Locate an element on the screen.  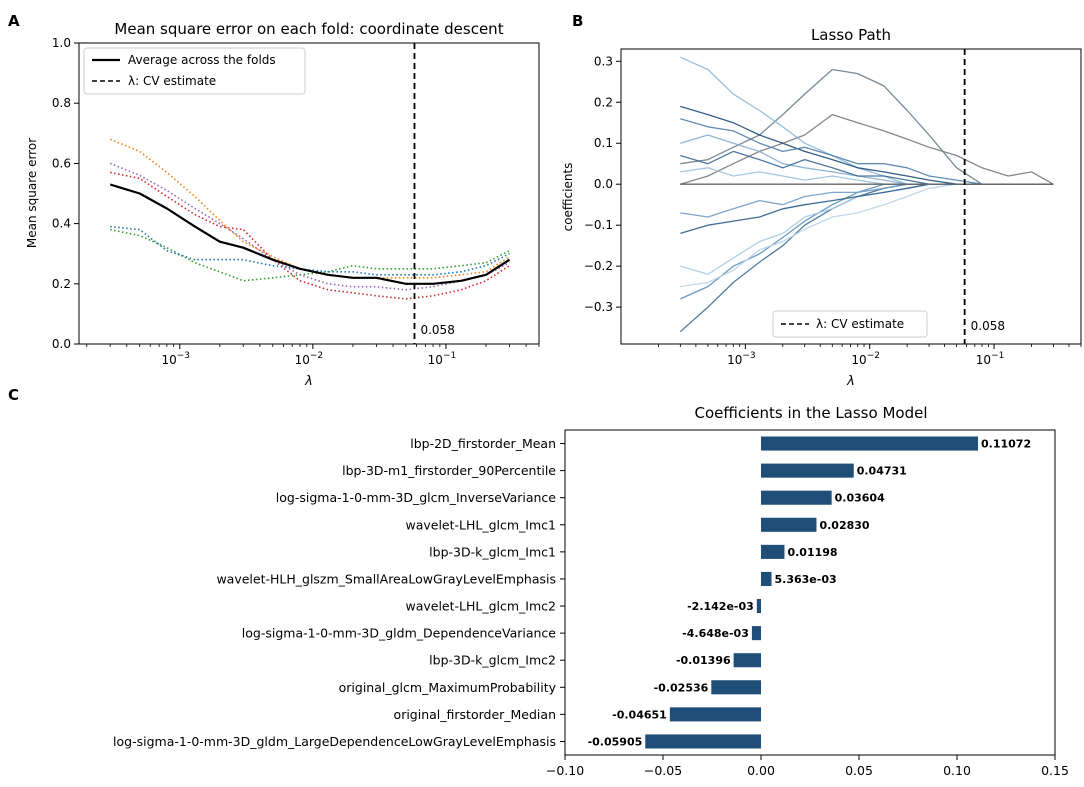
panel-a-xtick-label: 10⁻² is located at coordinates (309, 359).